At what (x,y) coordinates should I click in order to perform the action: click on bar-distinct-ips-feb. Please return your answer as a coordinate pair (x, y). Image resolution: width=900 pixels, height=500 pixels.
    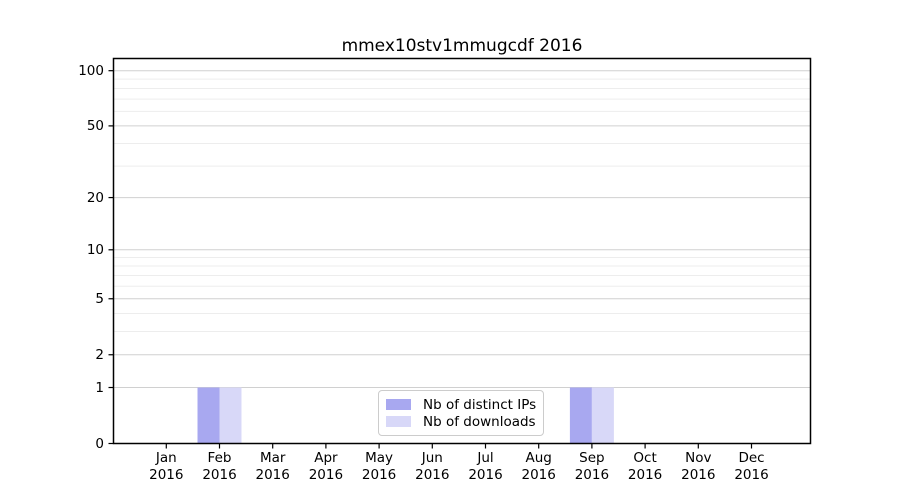
    Looking at the image, I should click on (208, 415).